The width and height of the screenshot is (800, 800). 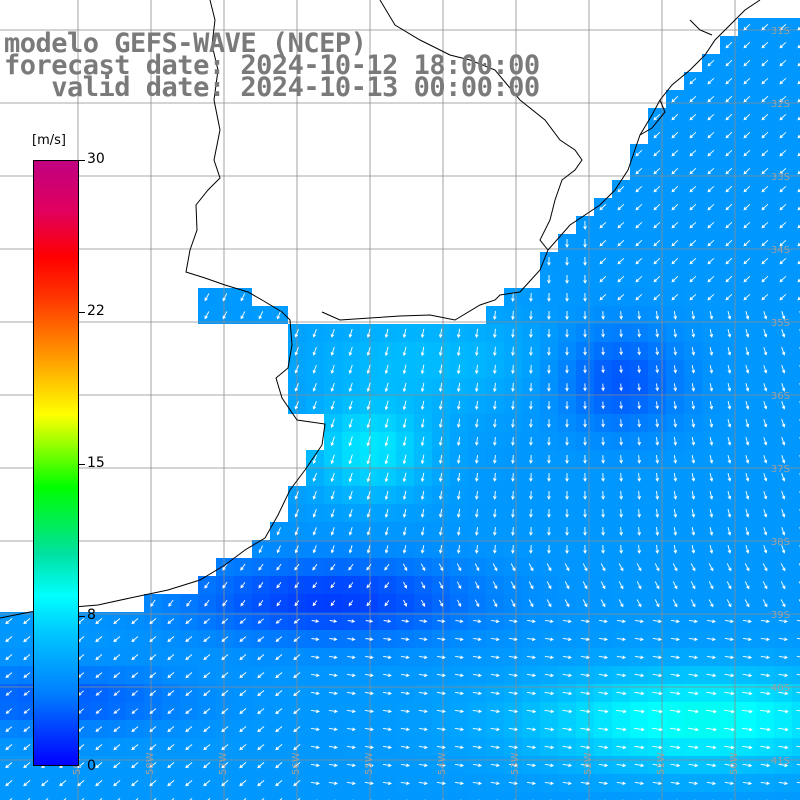 What do you see at coordinates (780, 542) in the screenshot?
I see `latitude-label: 38S` at bounding box center [780, 542].